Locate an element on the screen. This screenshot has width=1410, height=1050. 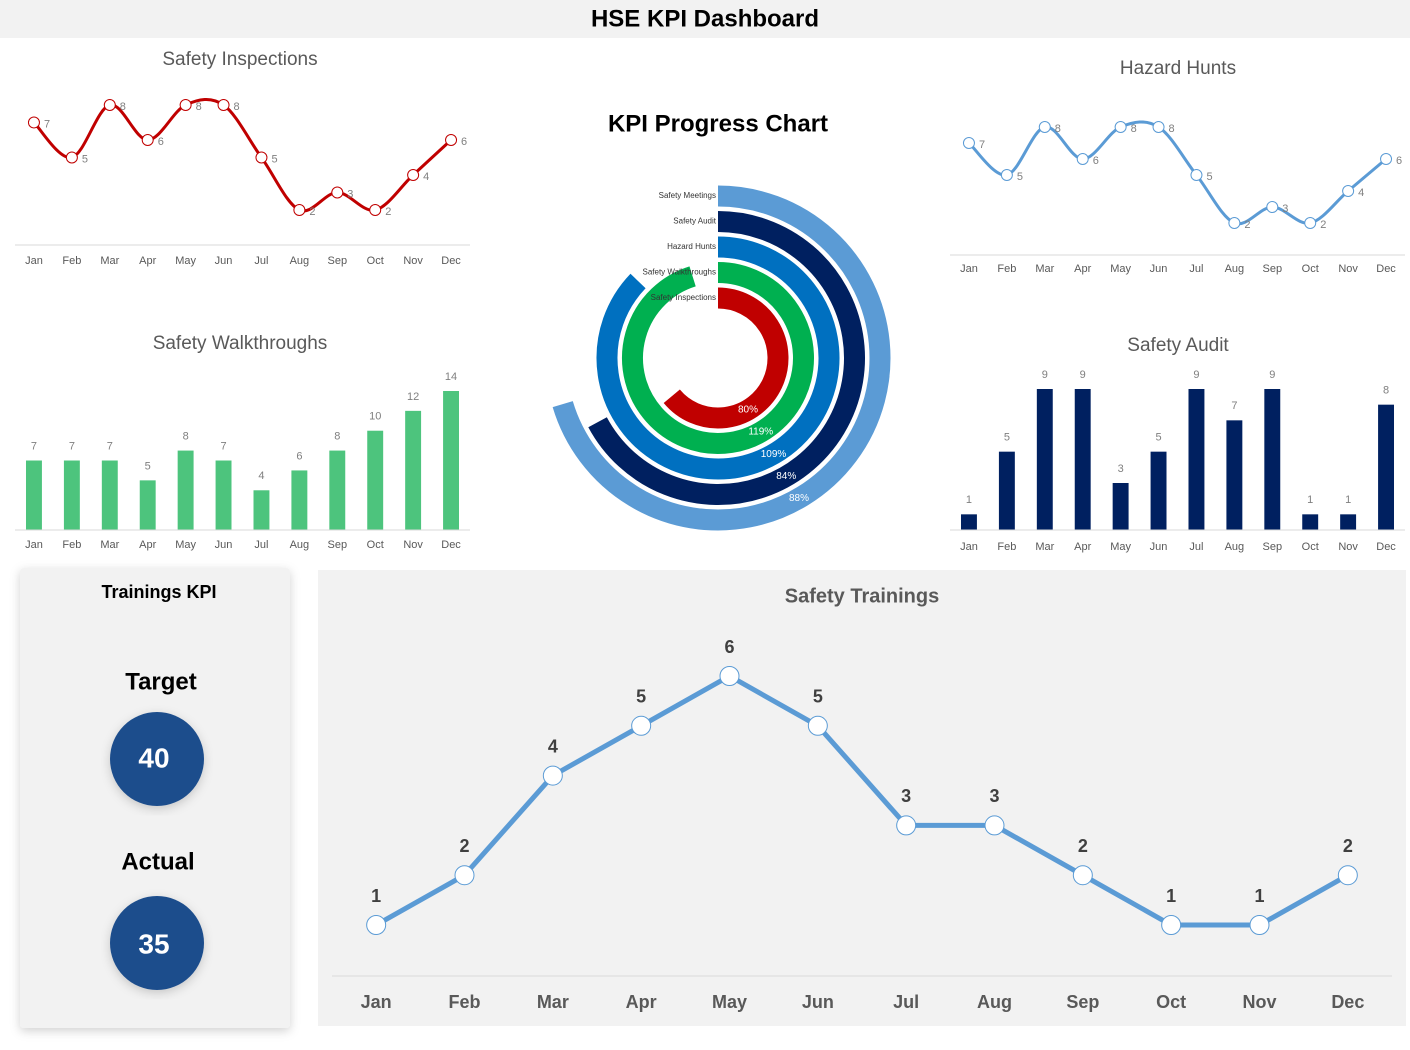
data-label: 119% is located at coordinates (760, 432).